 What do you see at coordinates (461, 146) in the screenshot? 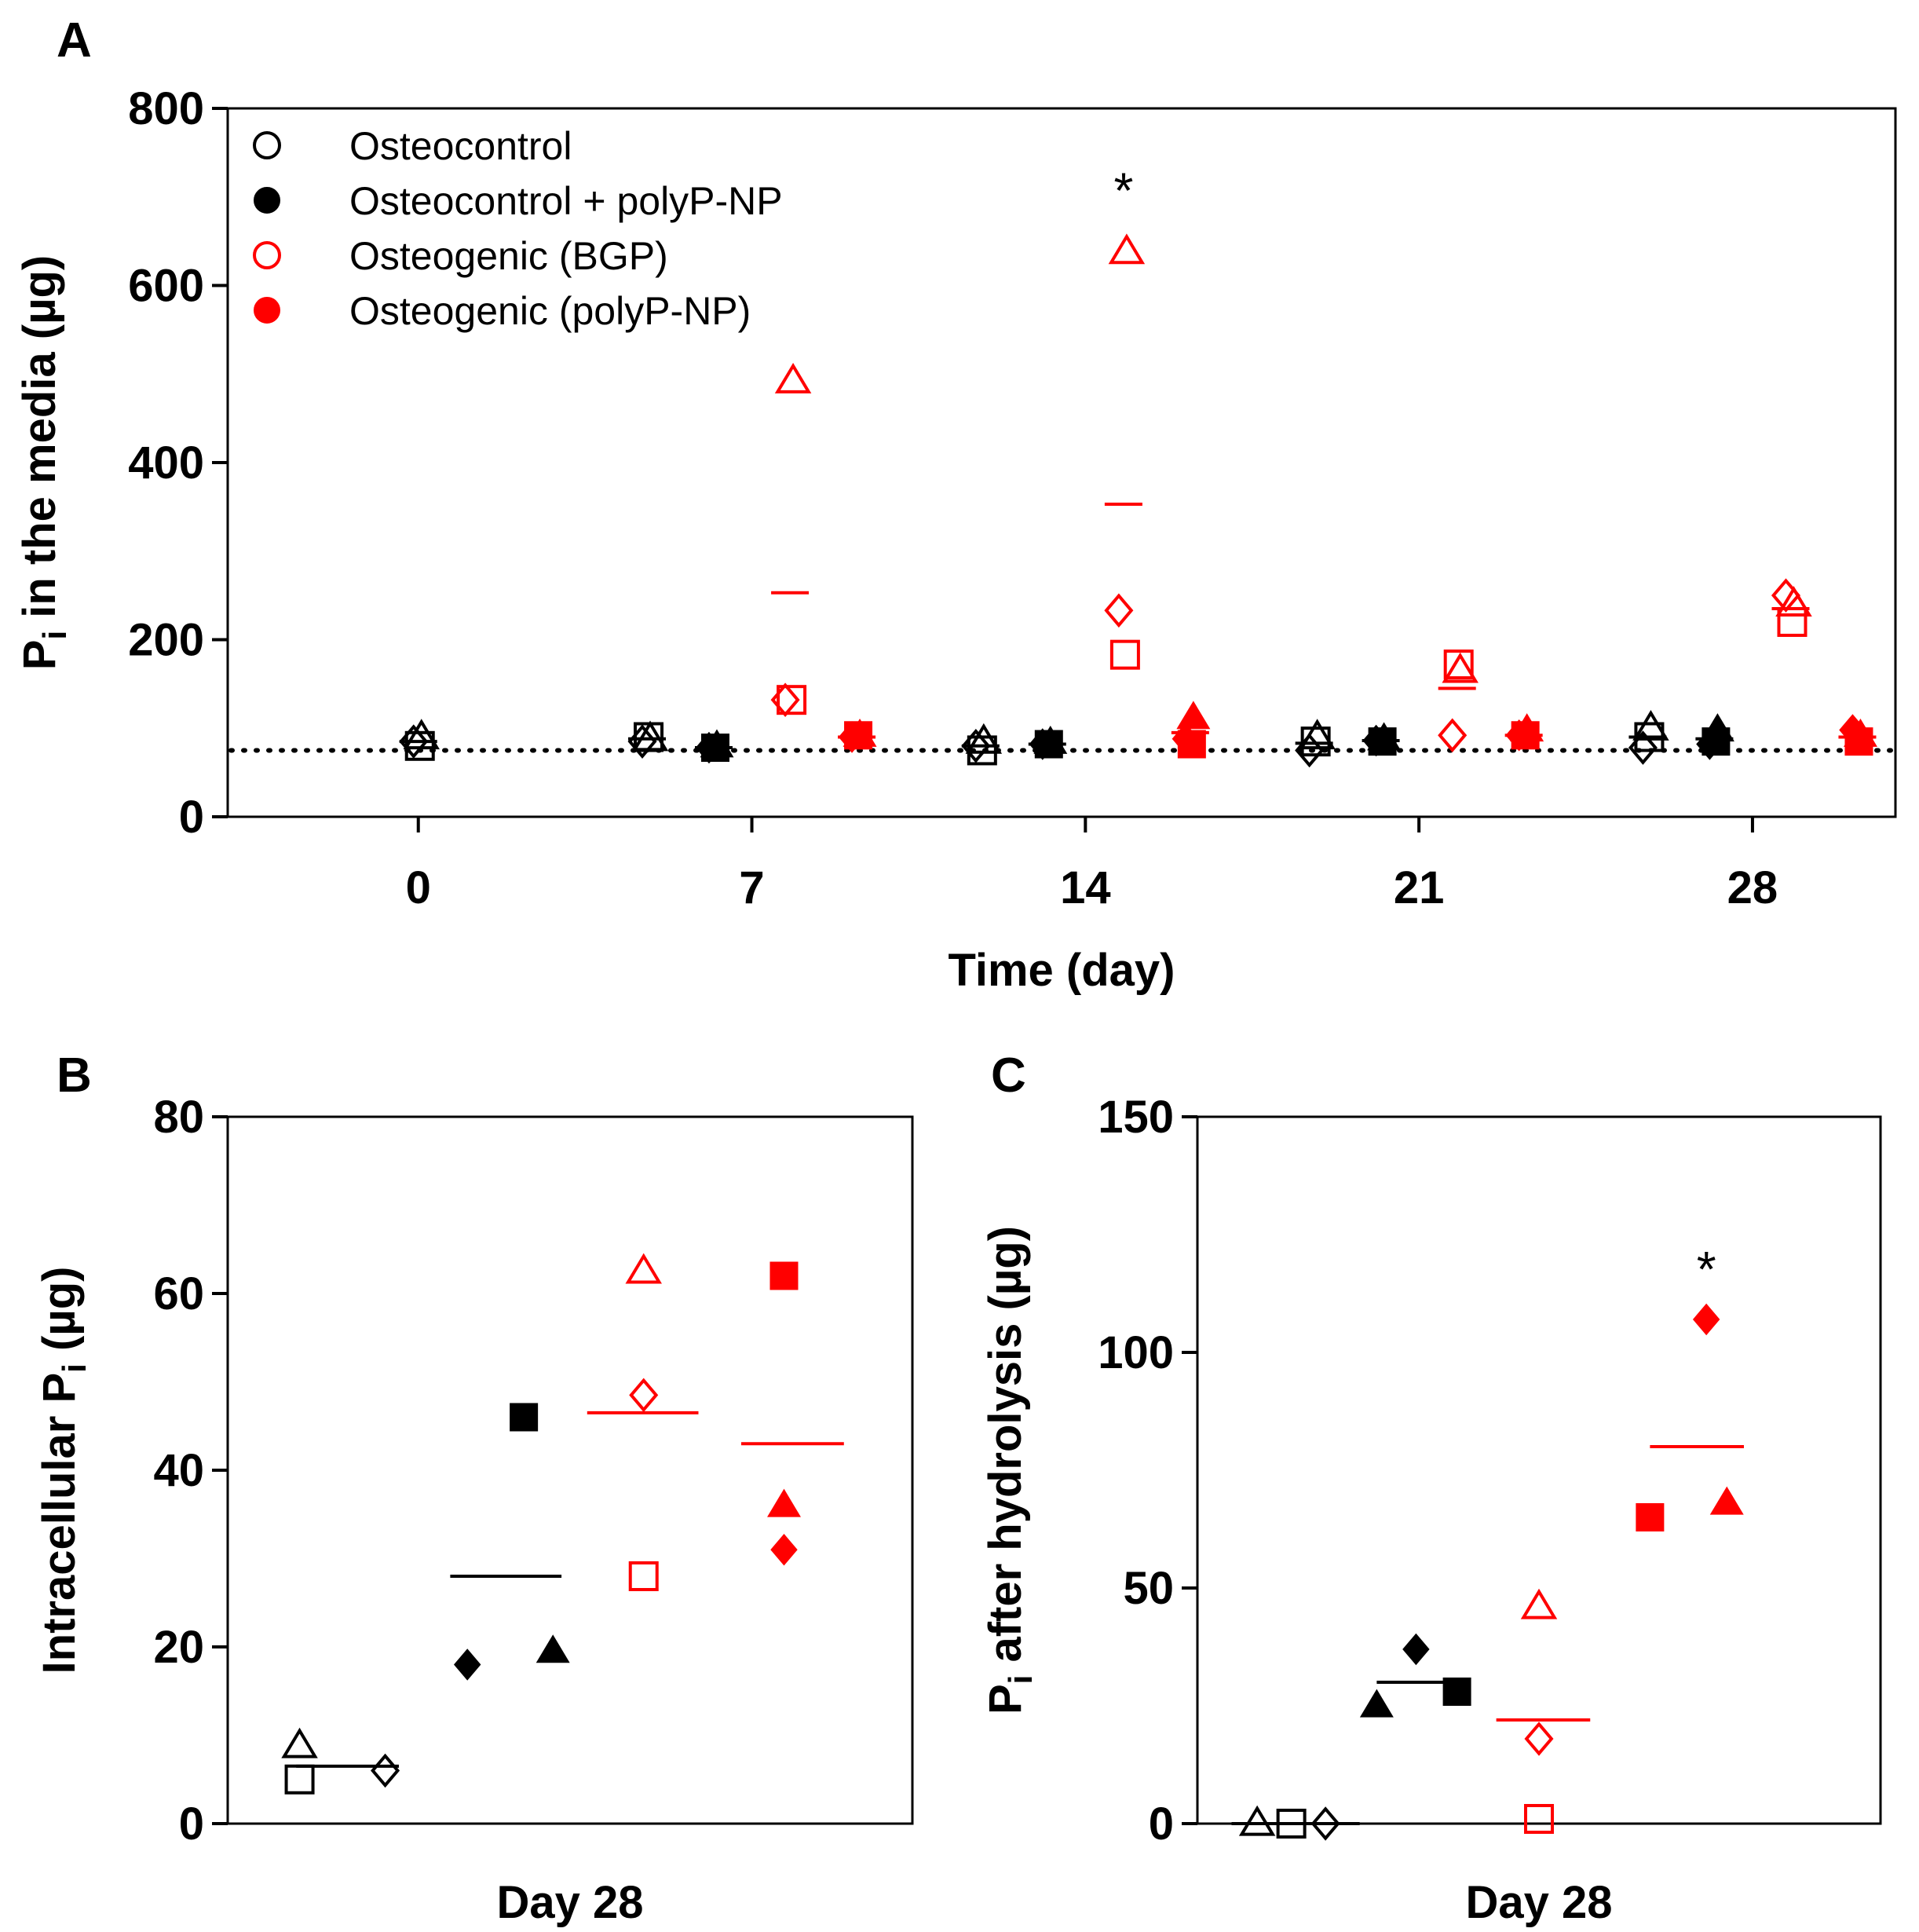
I see `legend-label: Osteocontrol` at bounding box center [461, 146].